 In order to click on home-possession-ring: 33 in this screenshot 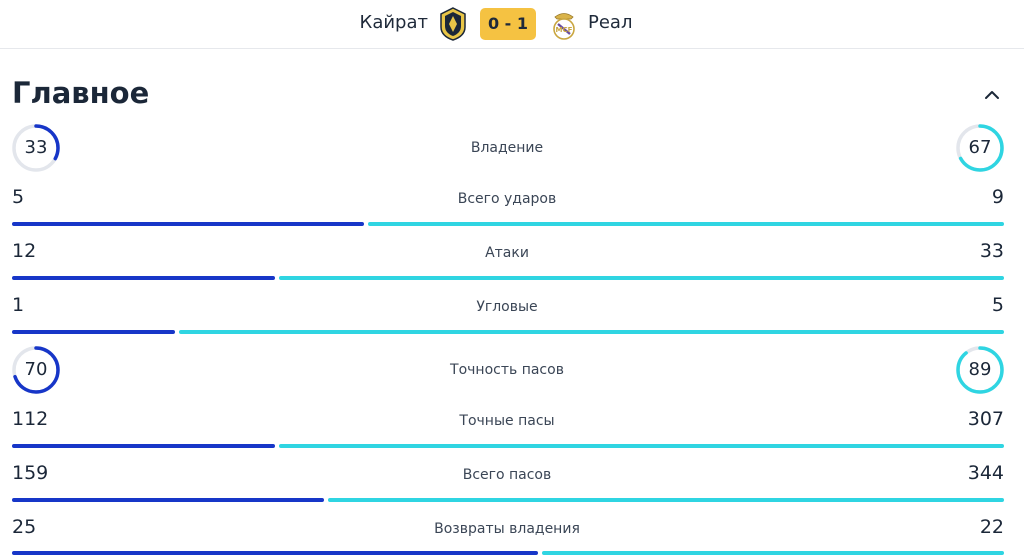, I will do `click(36, 148)`.